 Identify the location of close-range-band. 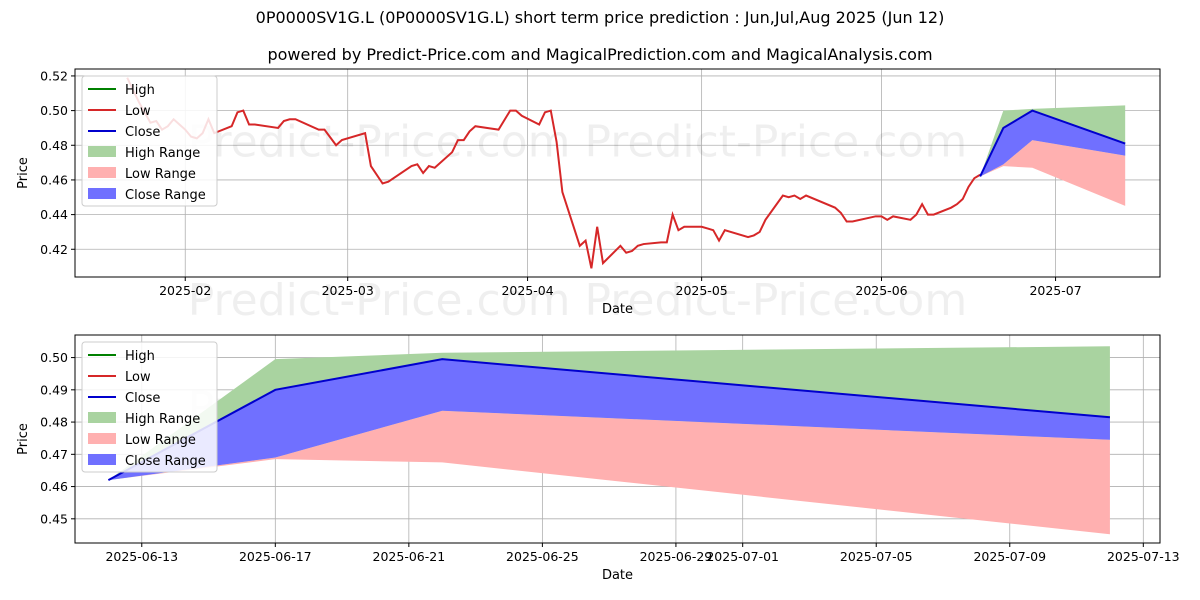
(1053, 143).